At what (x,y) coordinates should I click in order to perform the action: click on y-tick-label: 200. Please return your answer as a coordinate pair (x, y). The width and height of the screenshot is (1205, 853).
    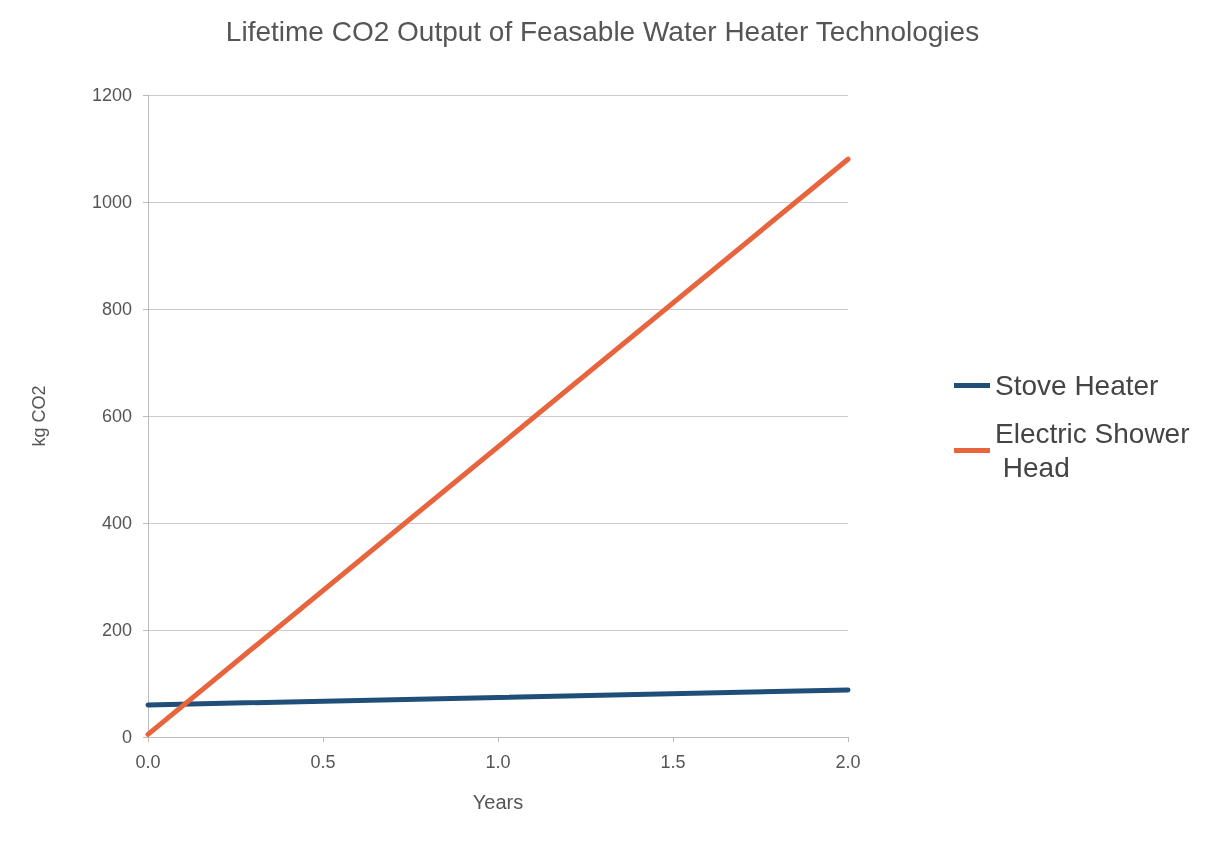
    Looking at the image, I should click on (116, 630).